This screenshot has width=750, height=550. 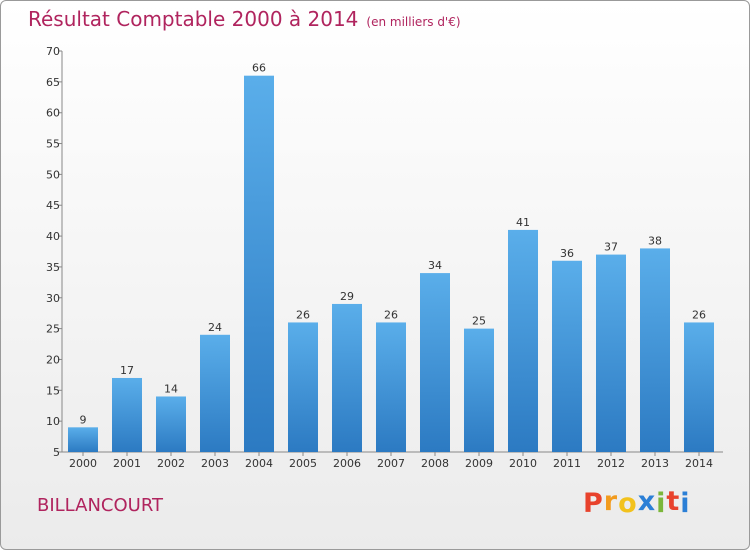 What do you see at coordinates (53, 267) in the screenshot?
I see `y-tick-label: 35` at bounding box center [53, 267].